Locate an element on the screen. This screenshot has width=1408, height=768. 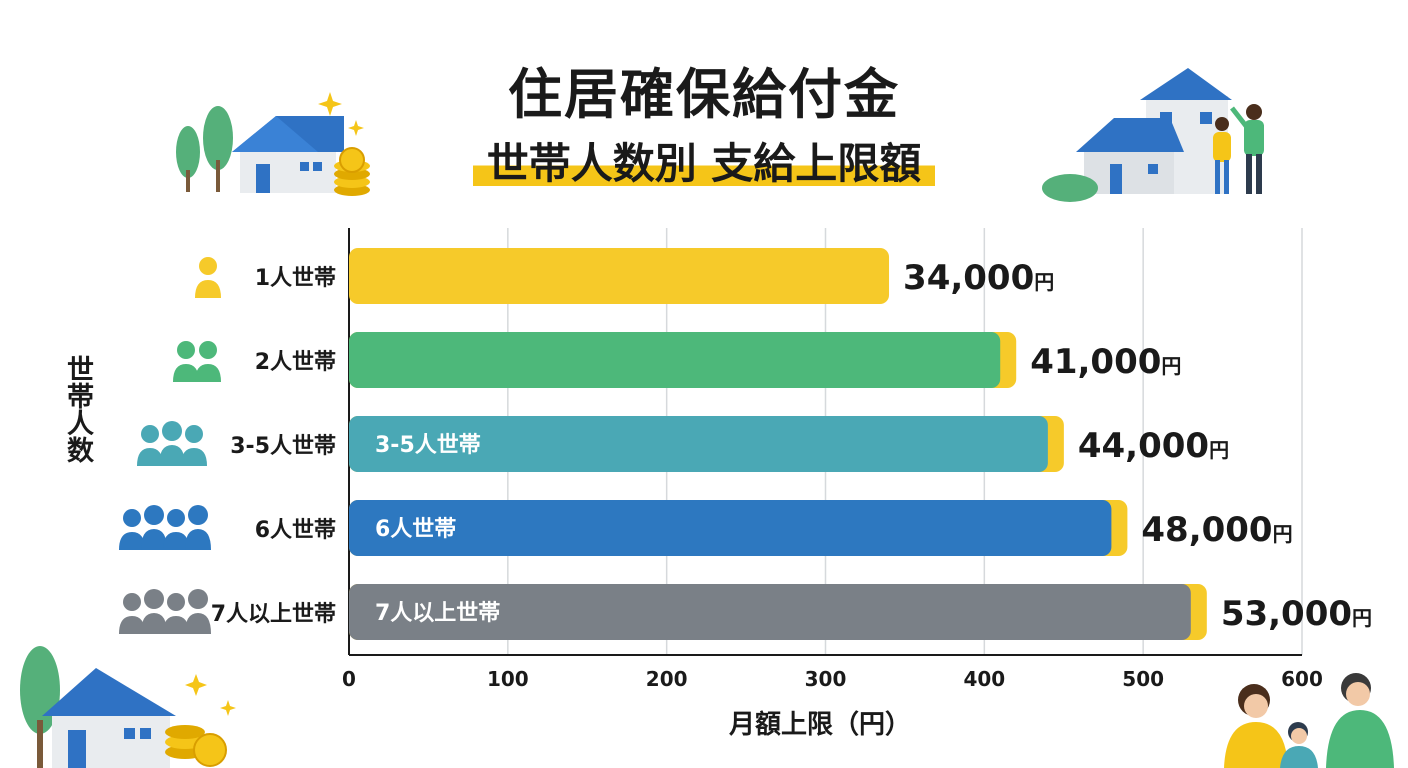
x-tick-label: 200 is located at coordinates (667, 679).